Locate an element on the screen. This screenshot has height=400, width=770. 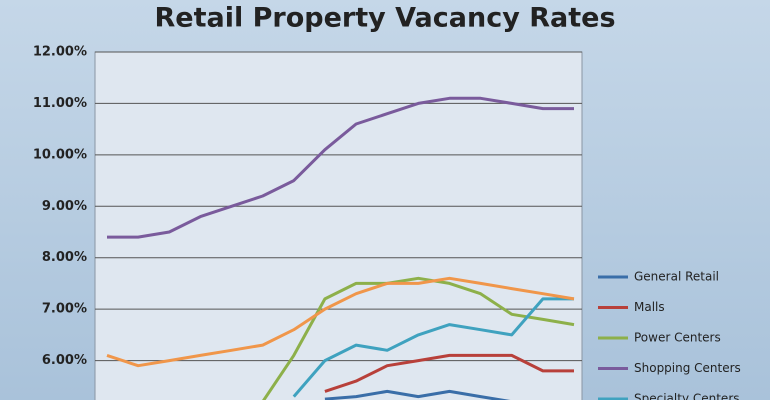
legend-label: Specialty Centers is located at coordinates (687, 396).